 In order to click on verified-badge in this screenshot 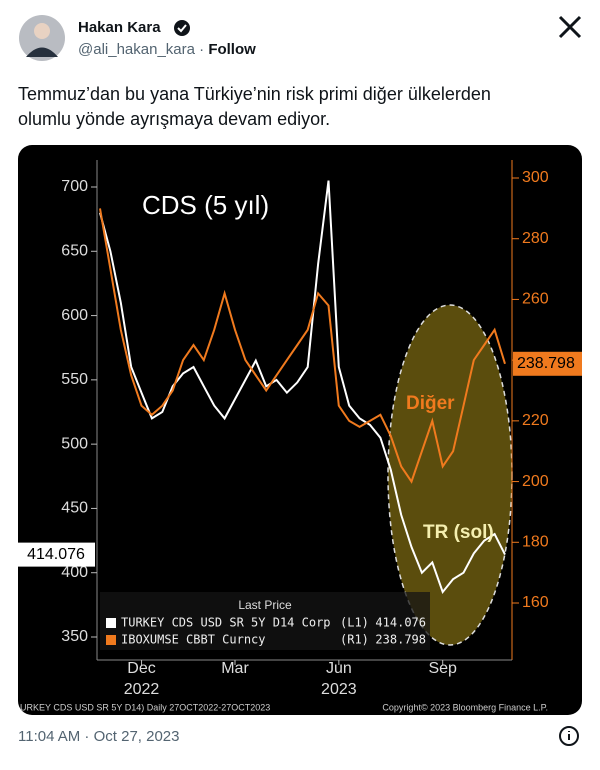, I will do `click(182, 28)`.